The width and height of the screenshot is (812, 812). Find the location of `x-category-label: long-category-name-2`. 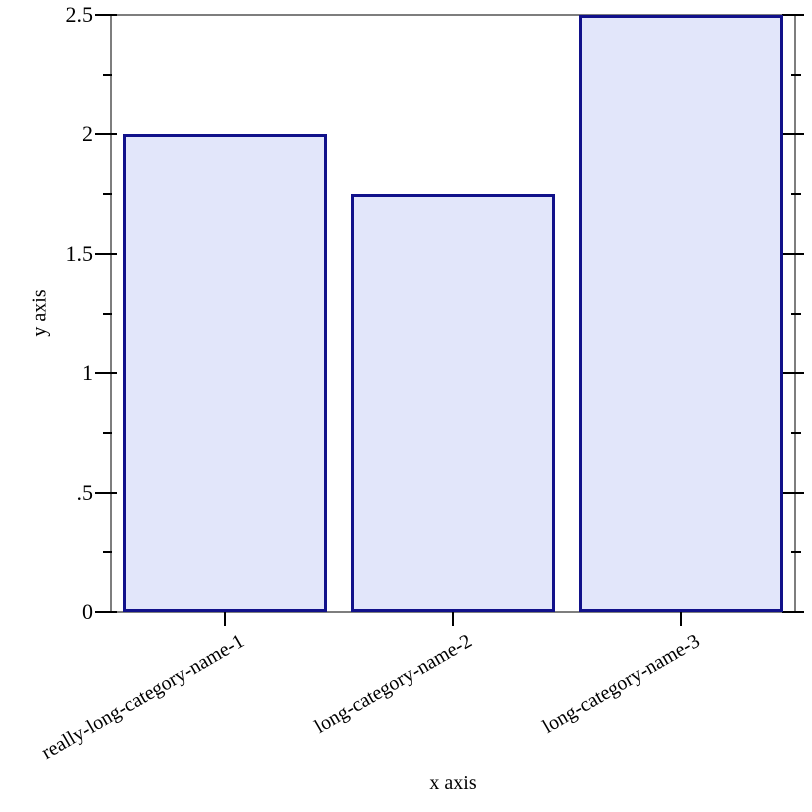

x-category-label: long-category-name-2 is located at coordinates (393, 684).